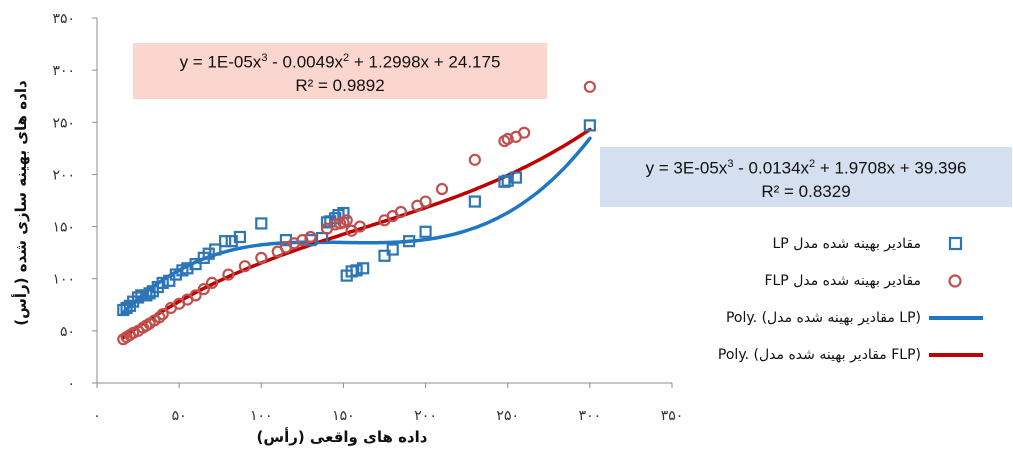 The image size is (1013, 450). What do you see at coordinates (342, 436) in the screenshot?
I see `x-axis-title: داده های واقعی (رأس)` at bounding box center [342, 436].